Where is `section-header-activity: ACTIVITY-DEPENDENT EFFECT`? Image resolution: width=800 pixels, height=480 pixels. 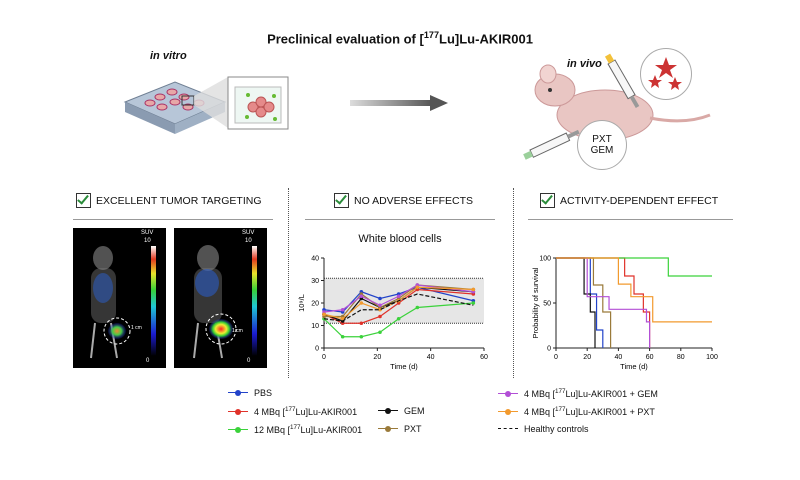 section-header-activity: ACTIVITY-DEPENDENT EFFECT is located at coordinates (629, 200).